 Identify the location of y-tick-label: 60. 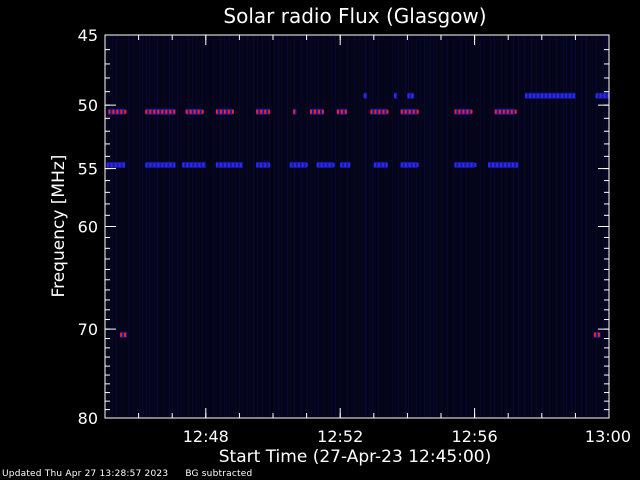
(88, 227).